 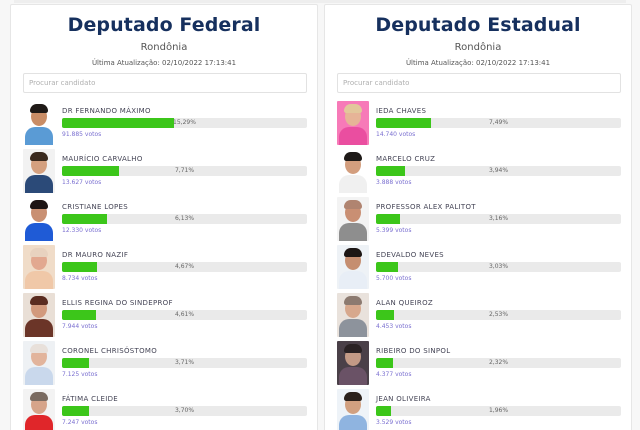 I want to click on vote-progress-bar: 15,29%, so click(x=184, y=123).